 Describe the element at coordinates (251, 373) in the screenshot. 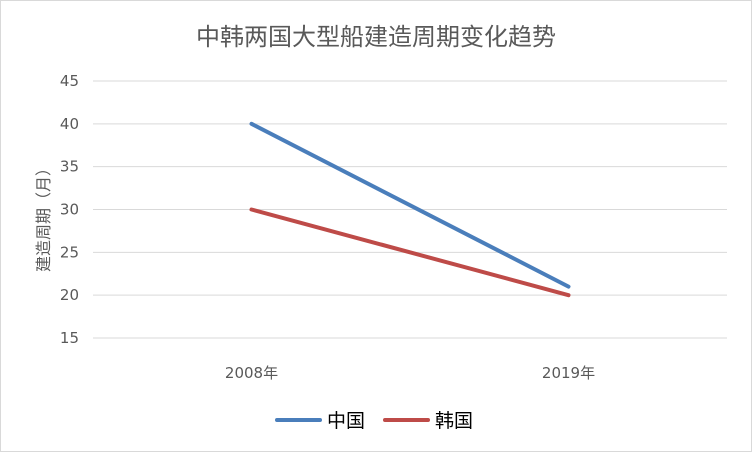

I see `x-tick-label: 2008年` at that location.